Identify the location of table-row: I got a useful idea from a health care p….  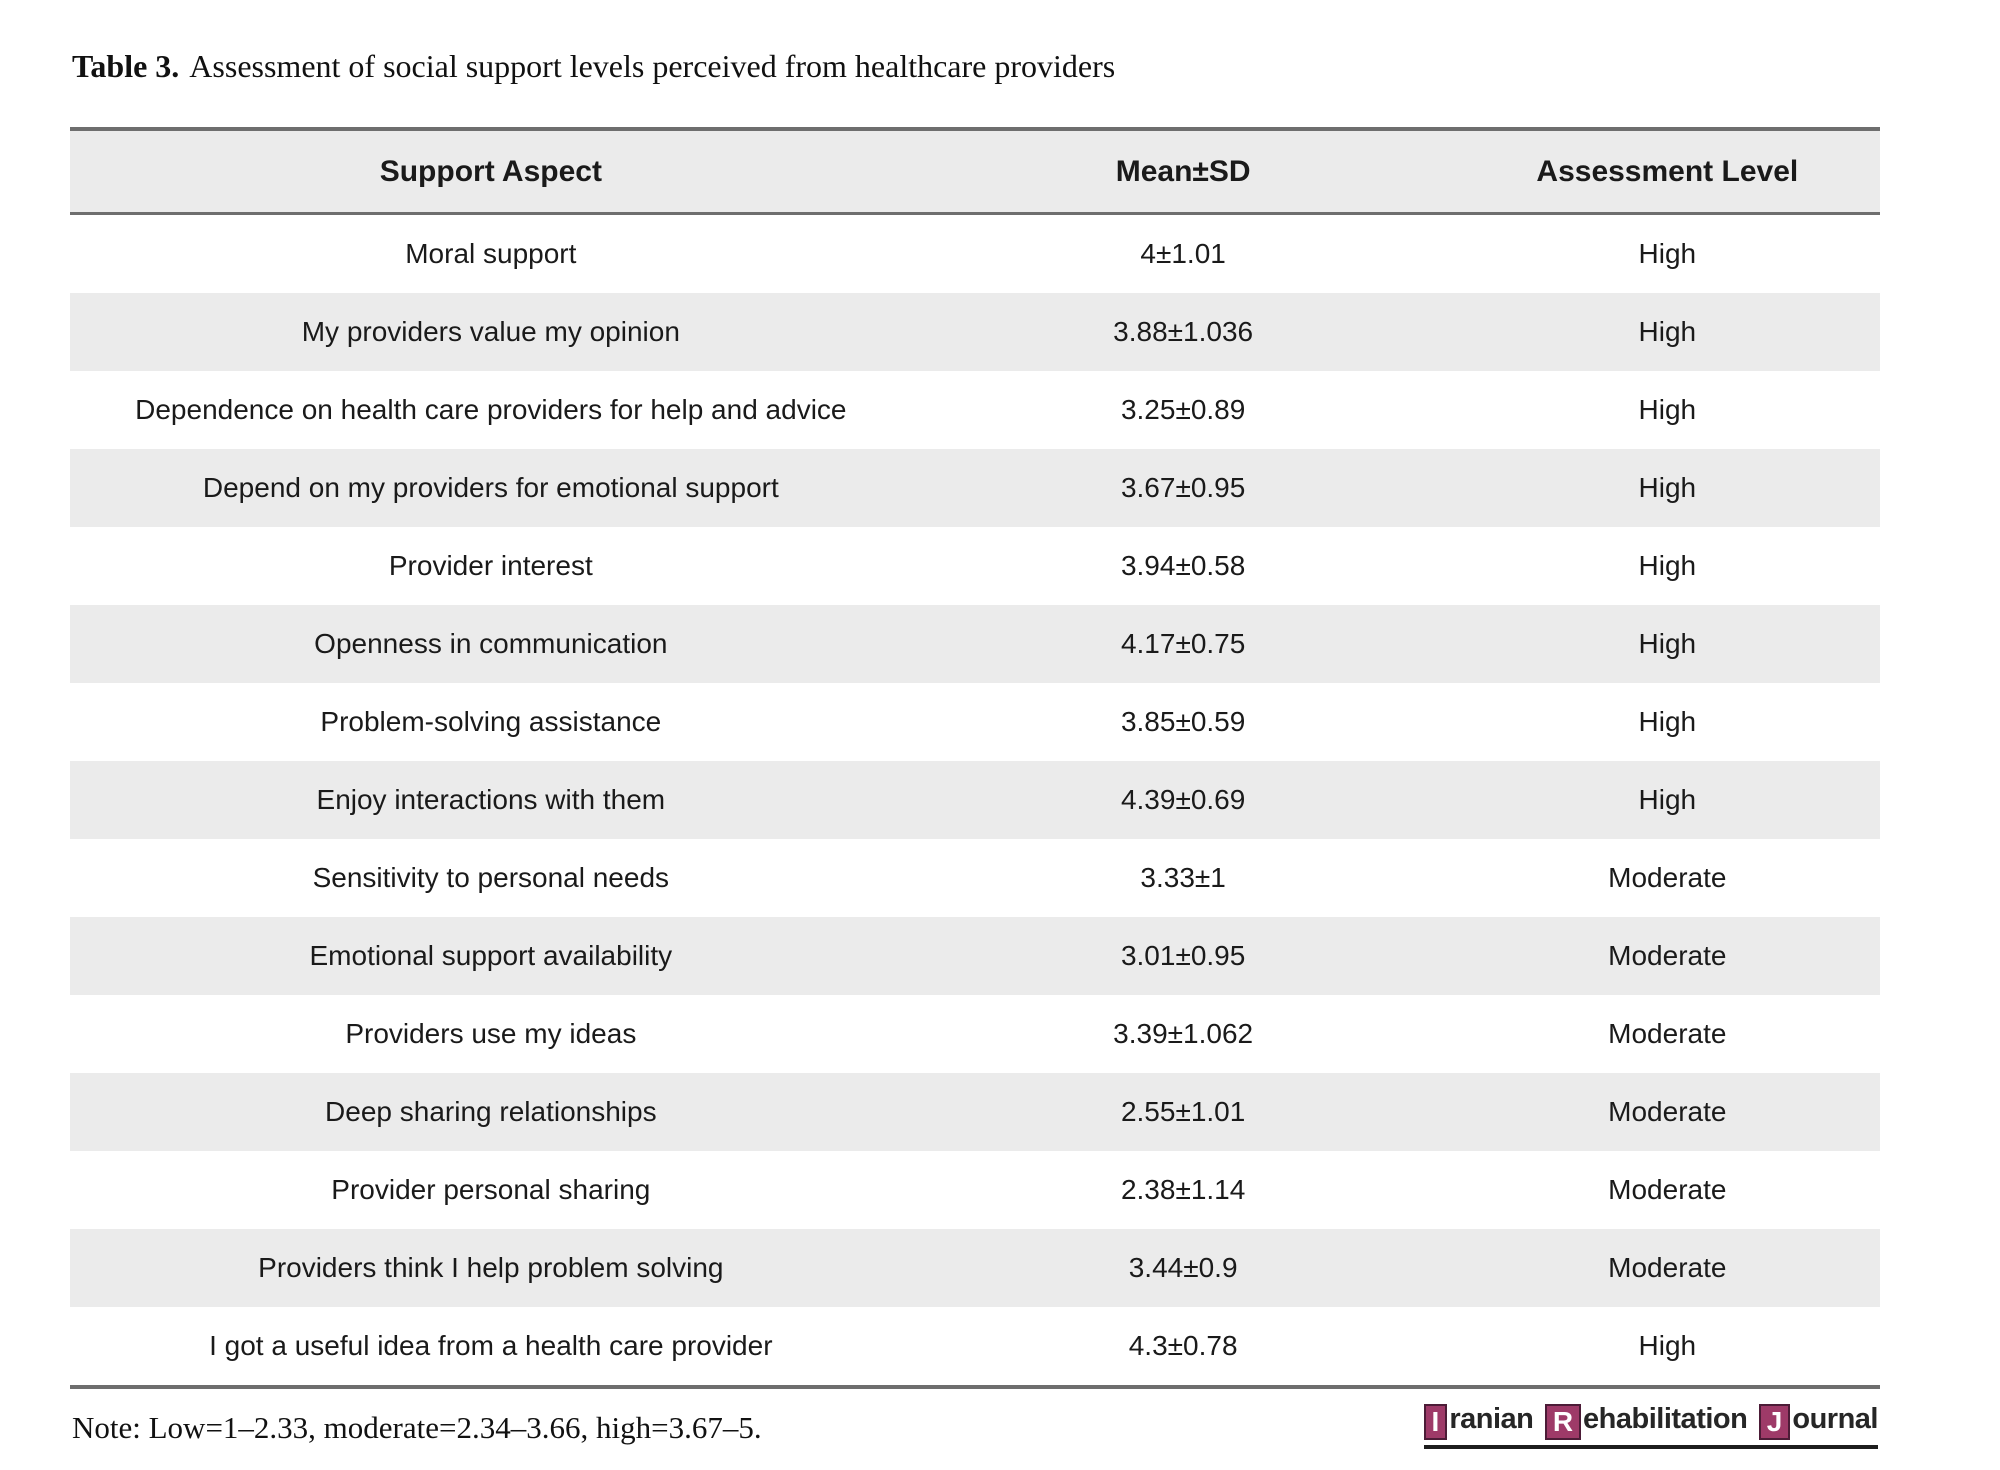
(975, 1346).